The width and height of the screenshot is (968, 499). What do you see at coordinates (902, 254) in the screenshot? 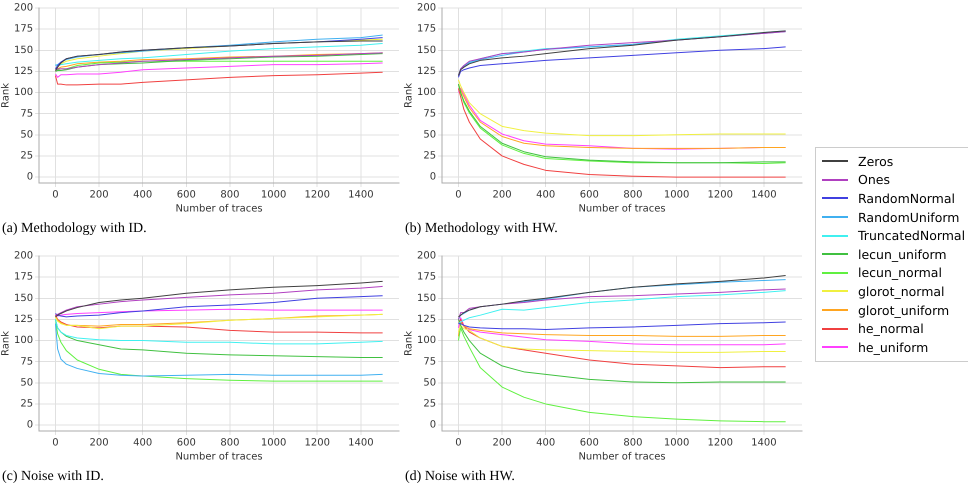
I see `legend-label: lecun_uniform` at bounding box center [902, 254].